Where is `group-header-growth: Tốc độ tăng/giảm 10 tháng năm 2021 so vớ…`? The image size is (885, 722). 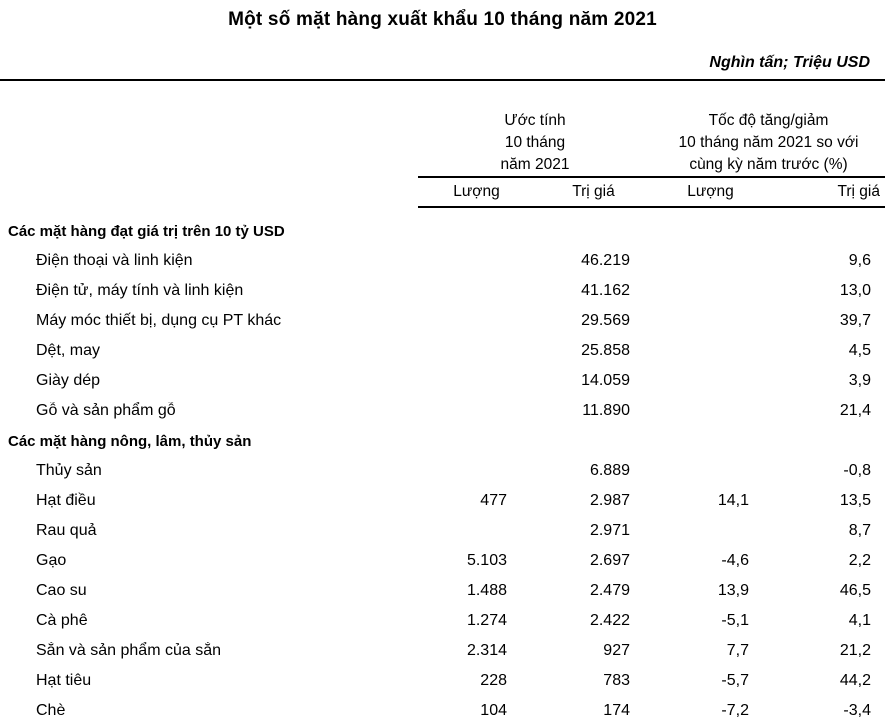 group-header-growth: Tốc độ tăng/giảm 10 tháng năm 2021 so vớ… is located at coordinates (768, 143).